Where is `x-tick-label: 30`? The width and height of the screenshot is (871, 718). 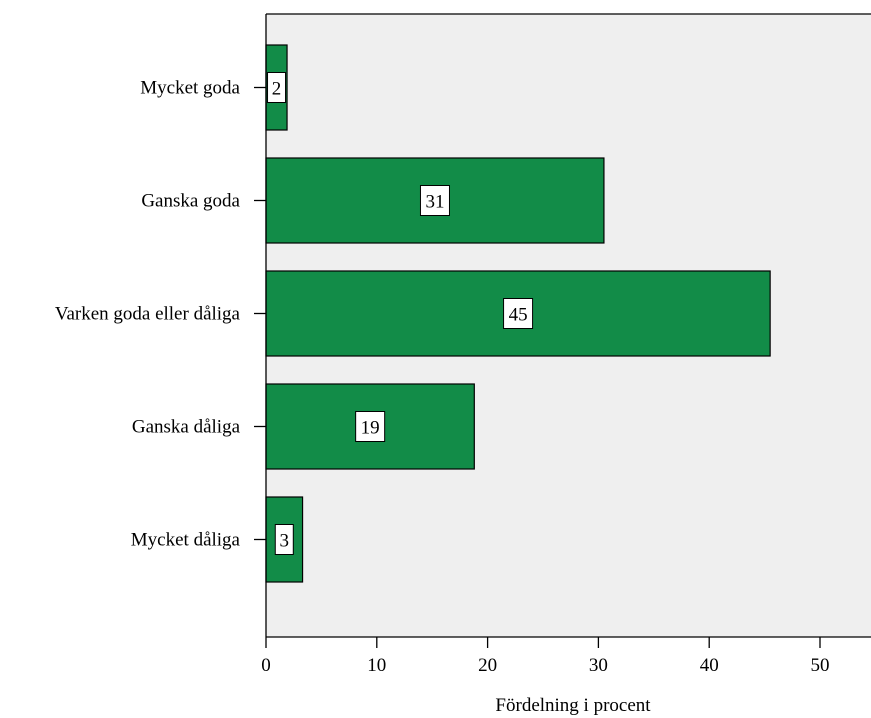
x-tick-label: 30 is located at coordinates (598, 665).